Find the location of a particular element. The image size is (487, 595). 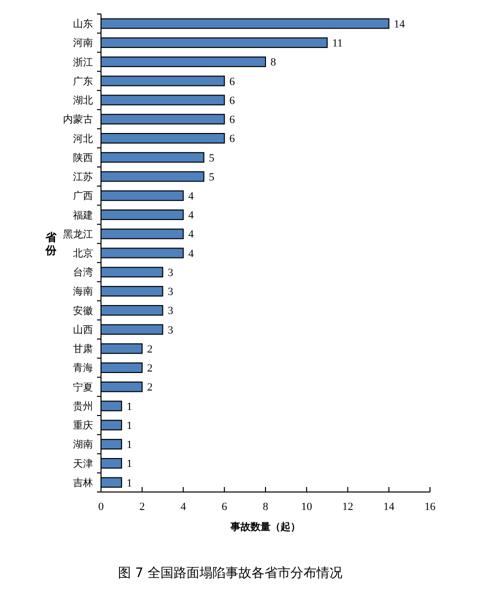

y-tick-label: 河北 is located at coordinates (83, 138).